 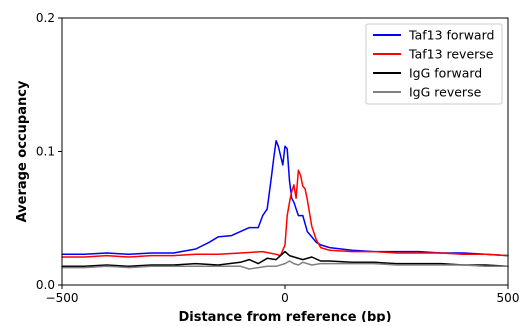 I want to click on y-tick-label: 0.1, so click(x=45, y=152).